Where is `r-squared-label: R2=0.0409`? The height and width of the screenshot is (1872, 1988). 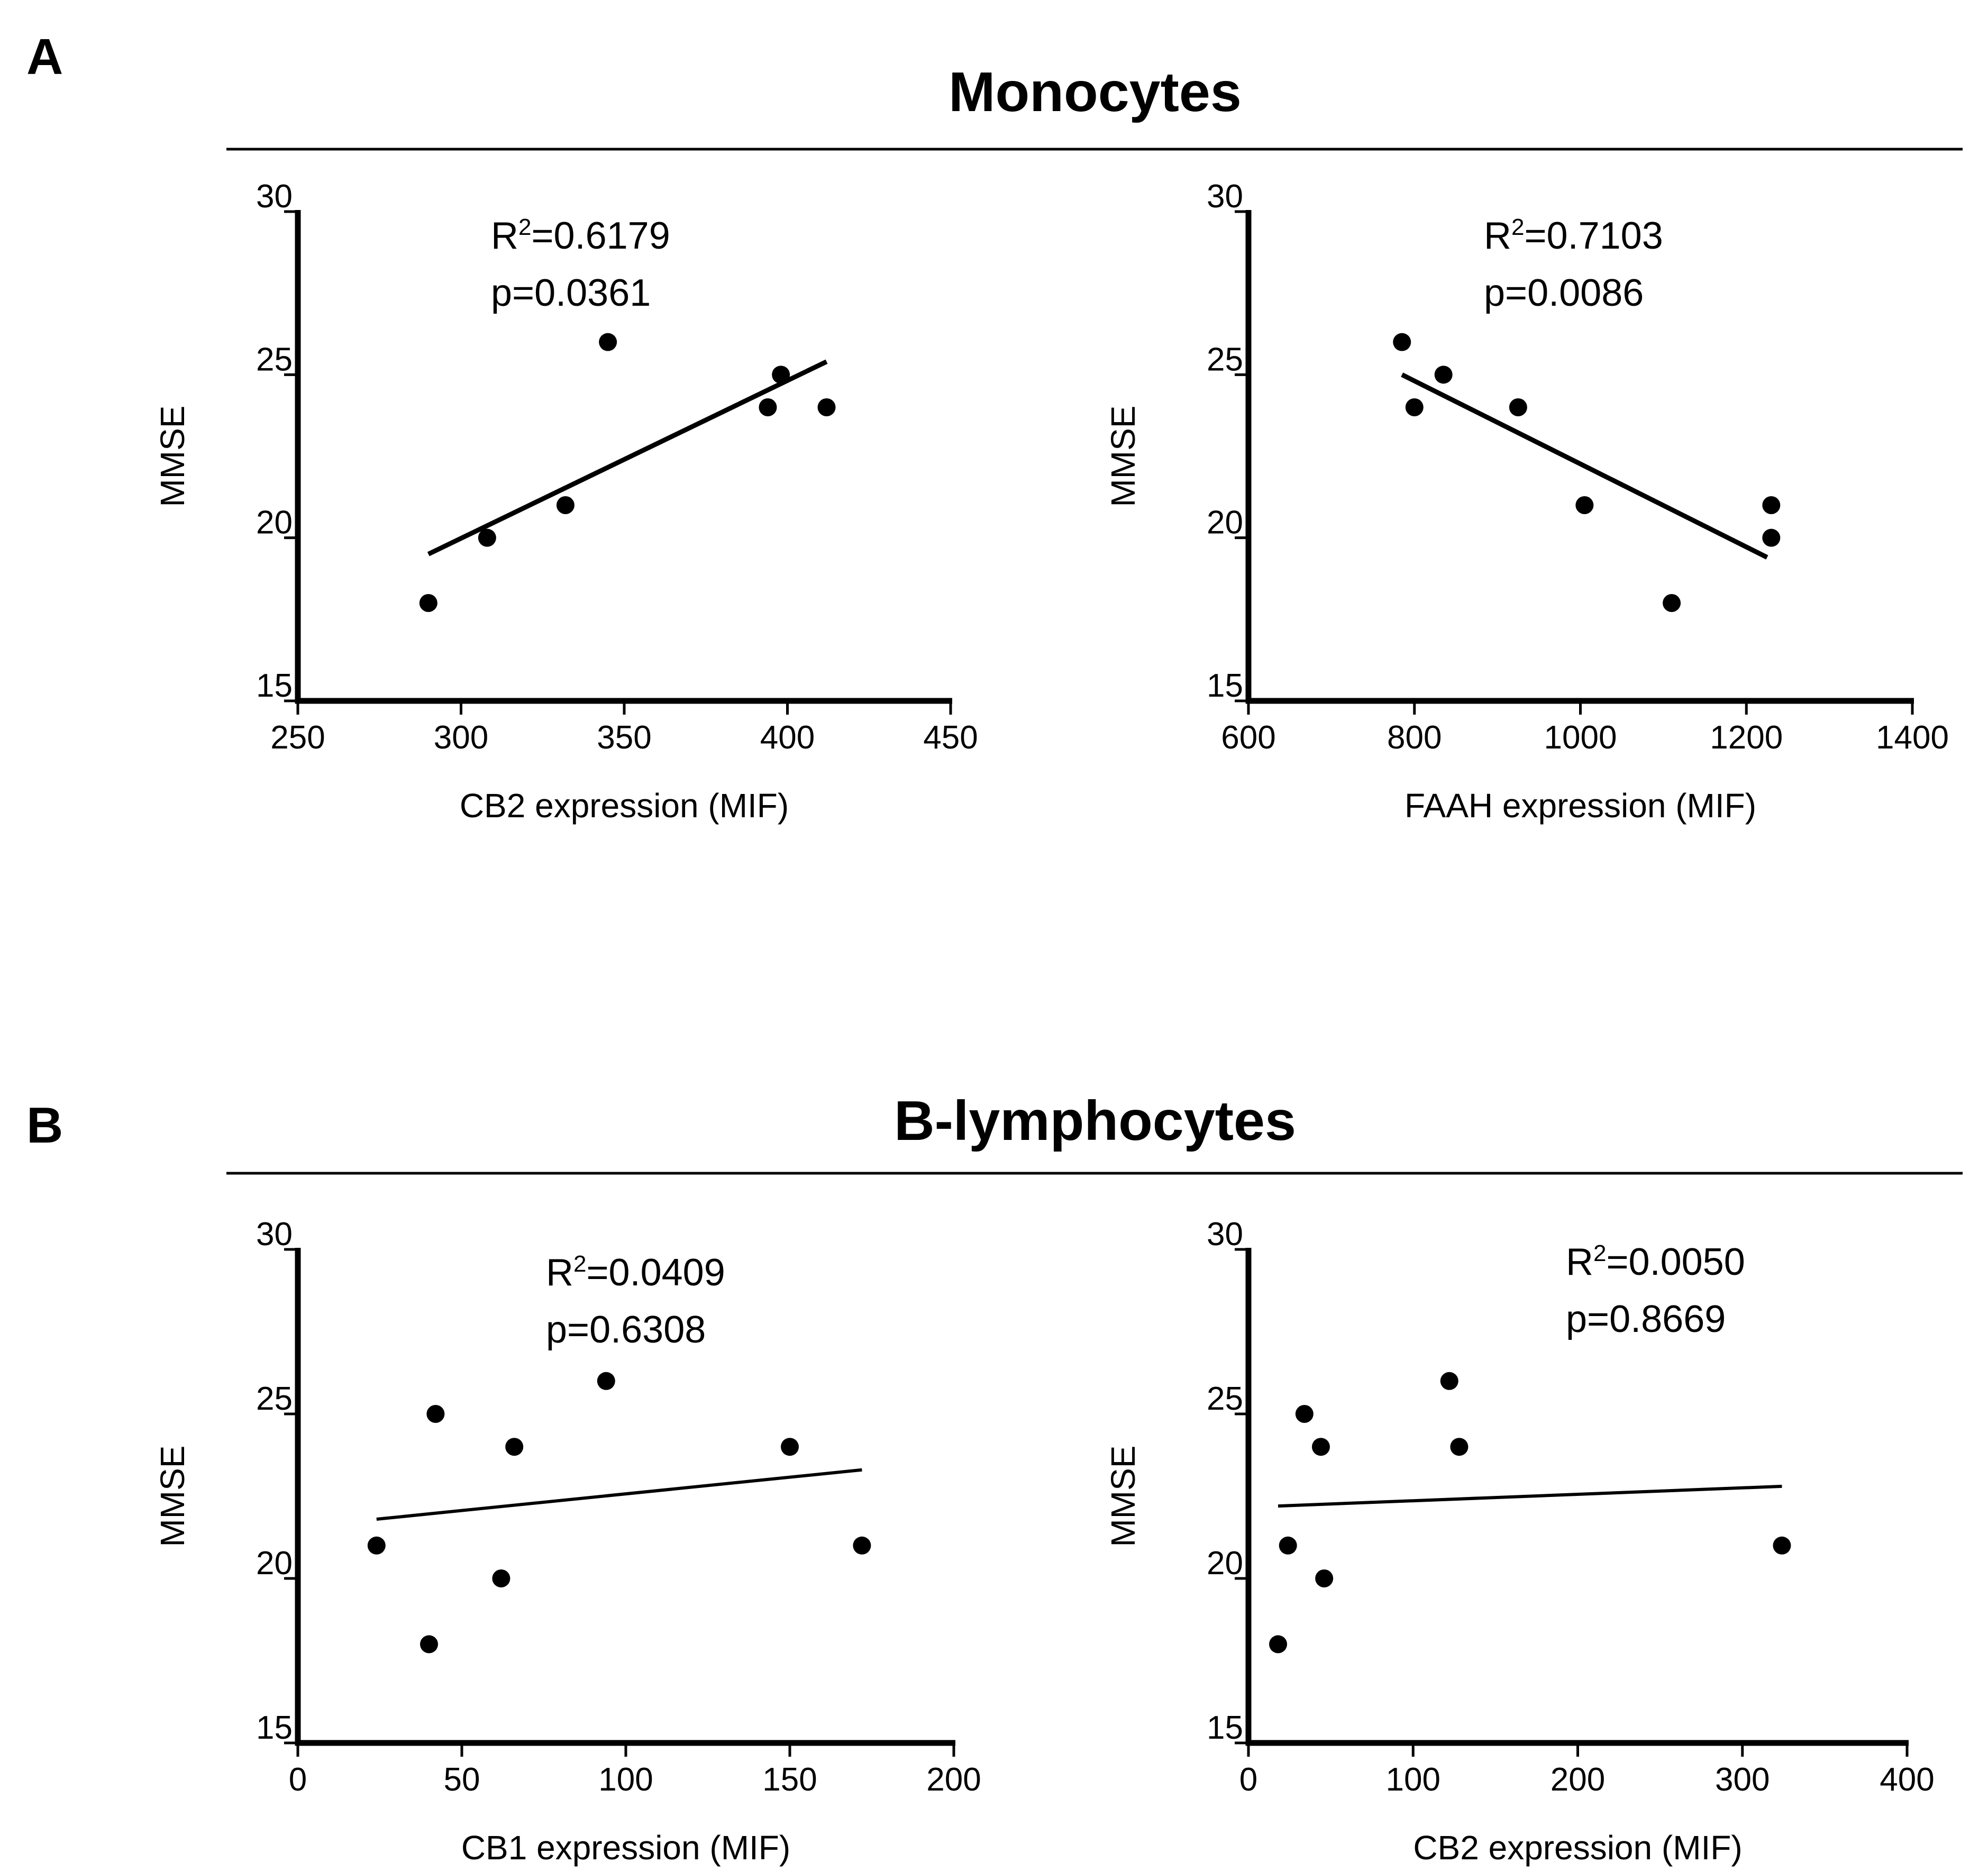 r-squared-label: R2=0.0409 is located at coordinates (635, 1272).